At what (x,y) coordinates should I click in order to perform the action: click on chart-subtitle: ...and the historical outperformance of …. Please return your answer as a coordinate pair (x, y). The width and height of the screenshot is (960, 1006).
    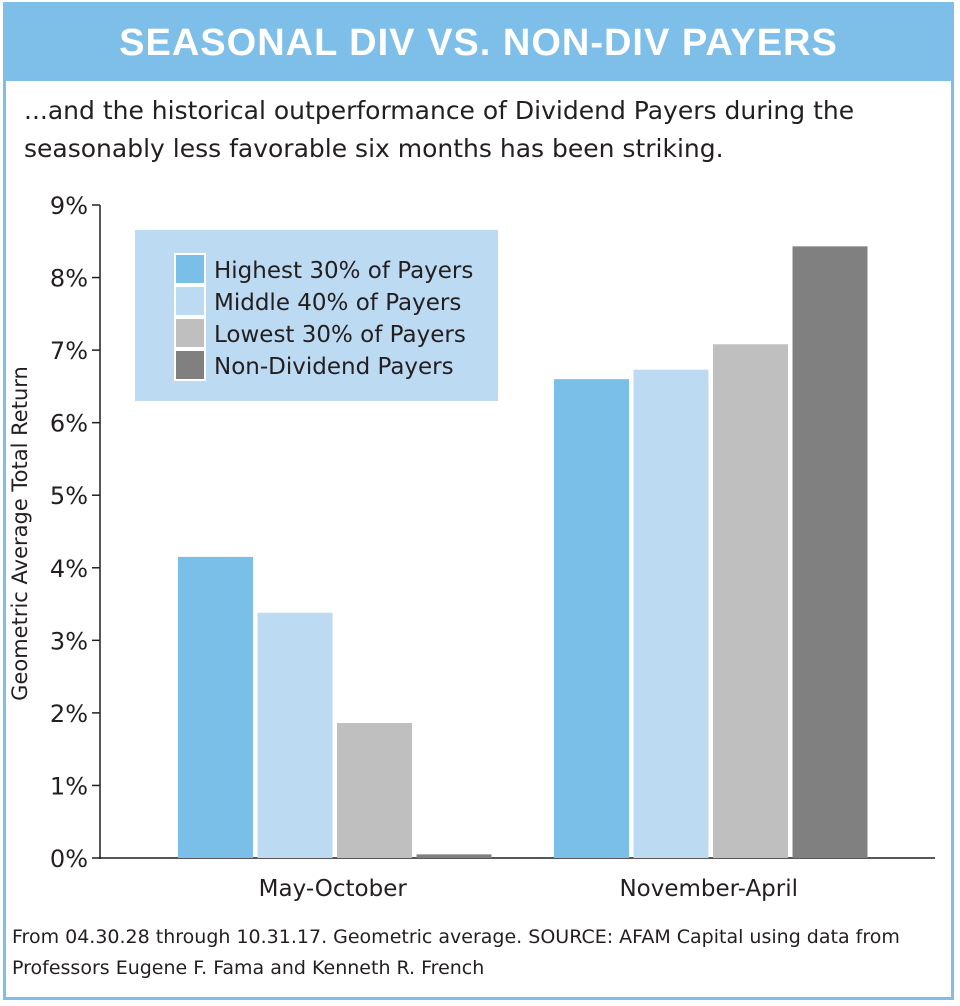
    Looking at the image, I should click on (439, 129).